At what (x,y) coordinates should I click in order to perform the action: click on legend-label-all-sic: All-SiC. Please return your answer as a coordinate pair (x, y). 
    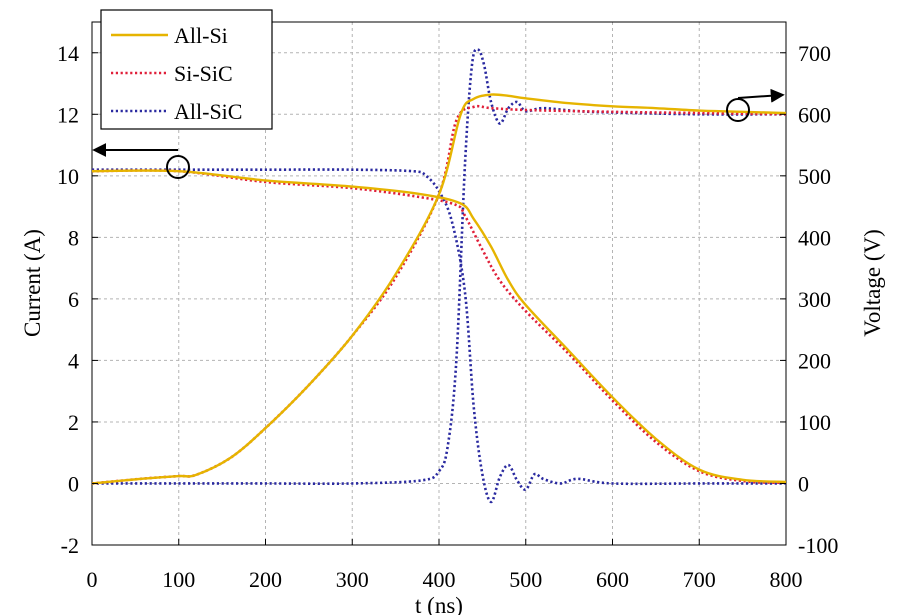
    Looking at the image, I should click on (208, 111).